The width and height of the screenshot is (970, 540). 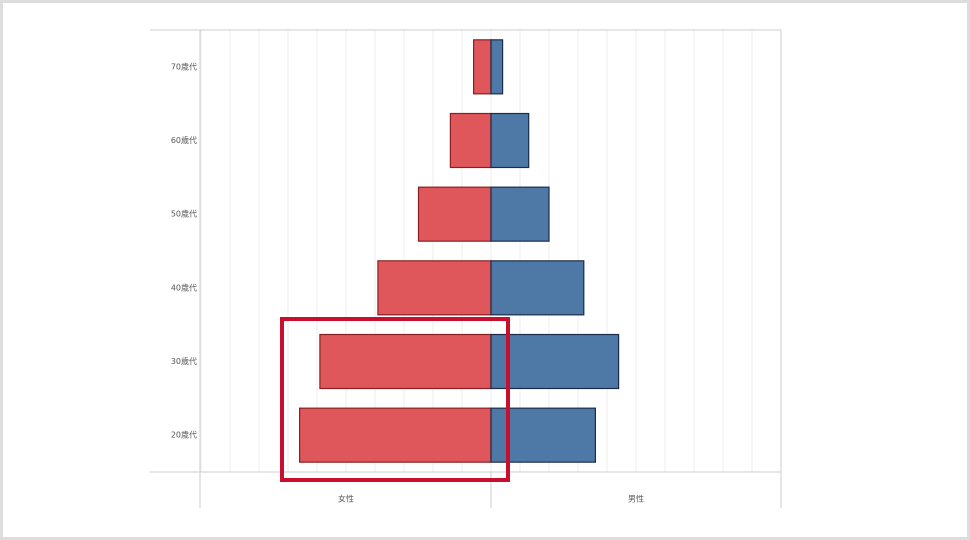 I want to click on legend-label: 男性, so click(x=636, y=499).